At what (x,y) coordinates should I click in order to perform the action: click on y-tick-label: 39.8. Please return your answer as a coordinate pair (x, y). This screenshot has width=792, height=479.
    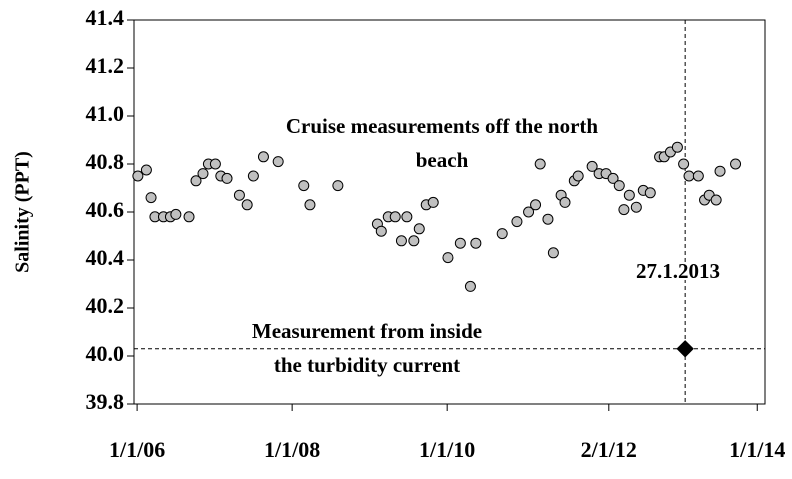
    Looking at the image, I should click on (105, 401).